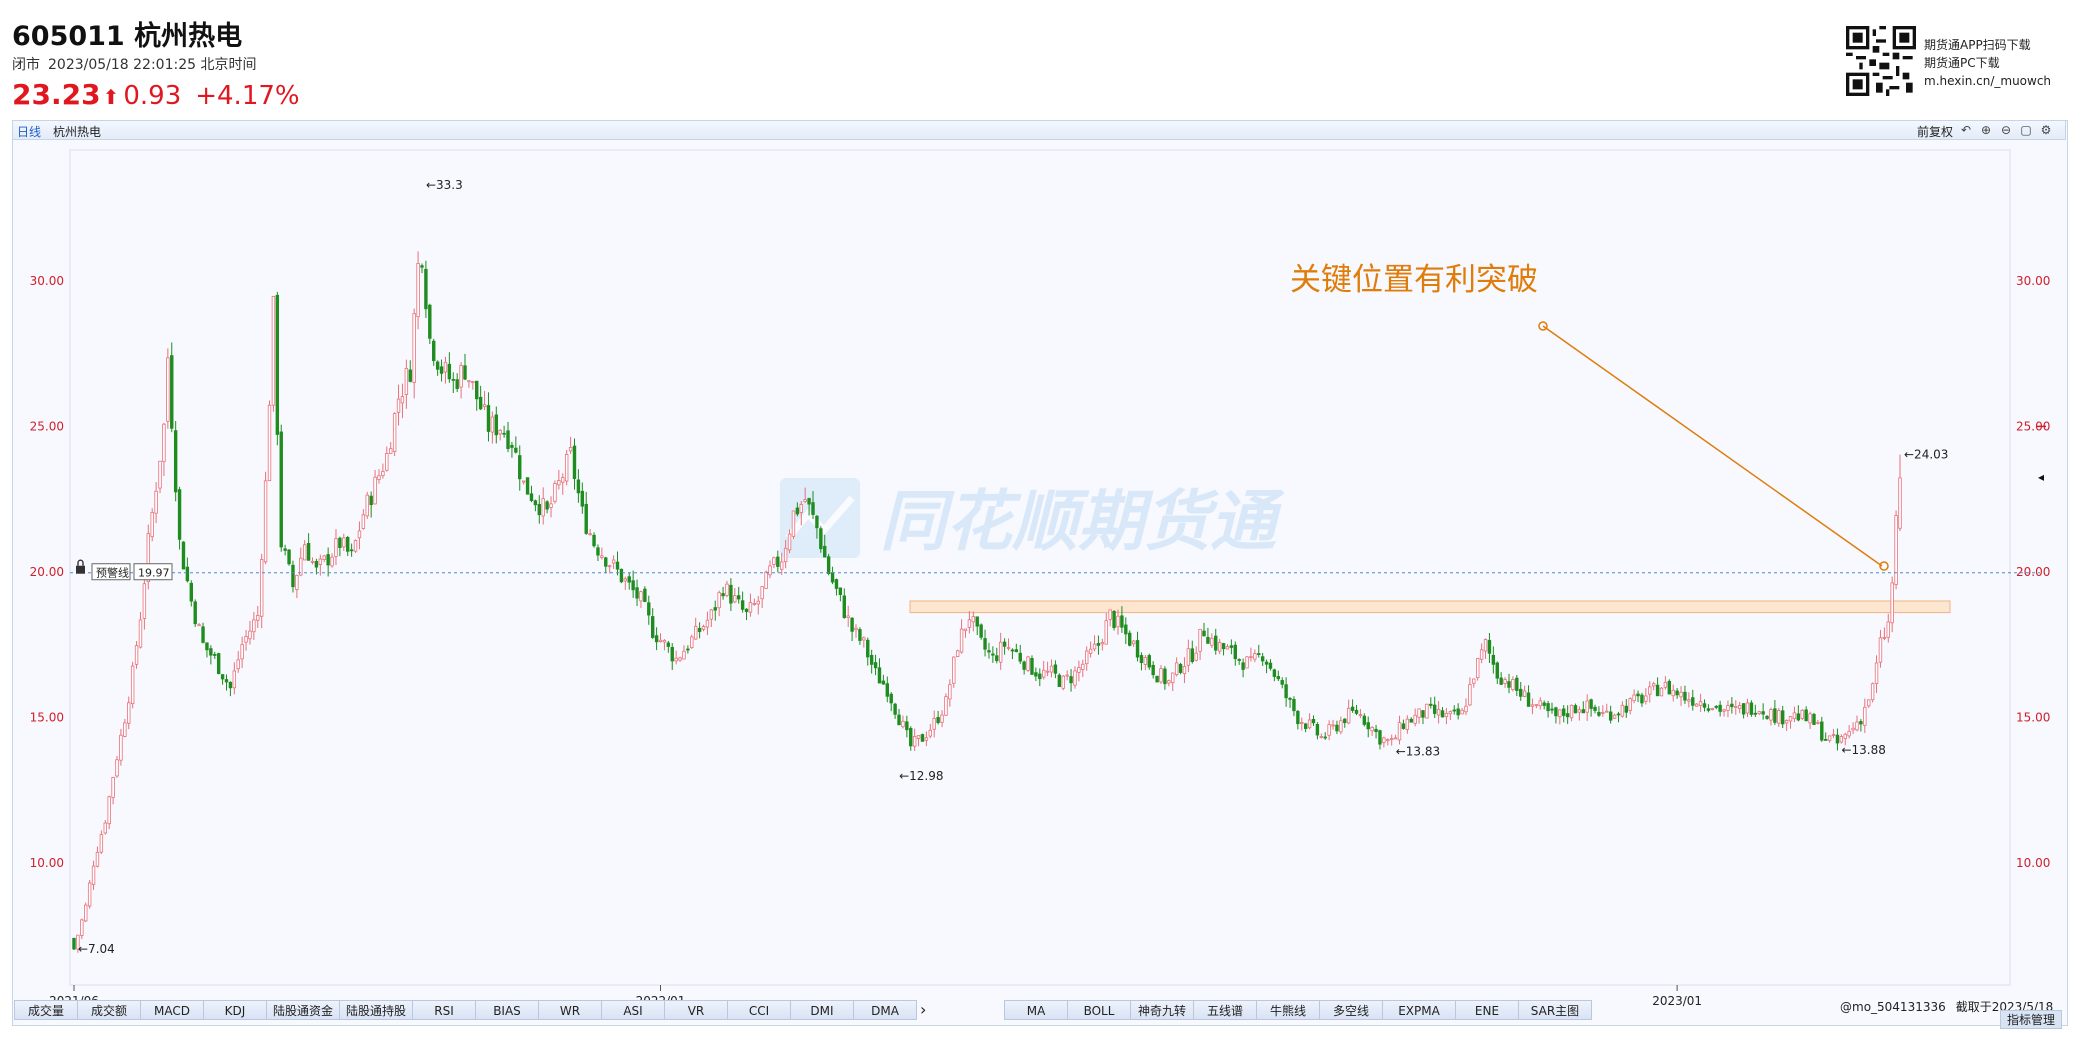 This screenshot has width=2078, height=1038. Describe the element at coordinates (1487, 1010) in the screenshot. I see `overlay-tab-7: ENE` at that location.